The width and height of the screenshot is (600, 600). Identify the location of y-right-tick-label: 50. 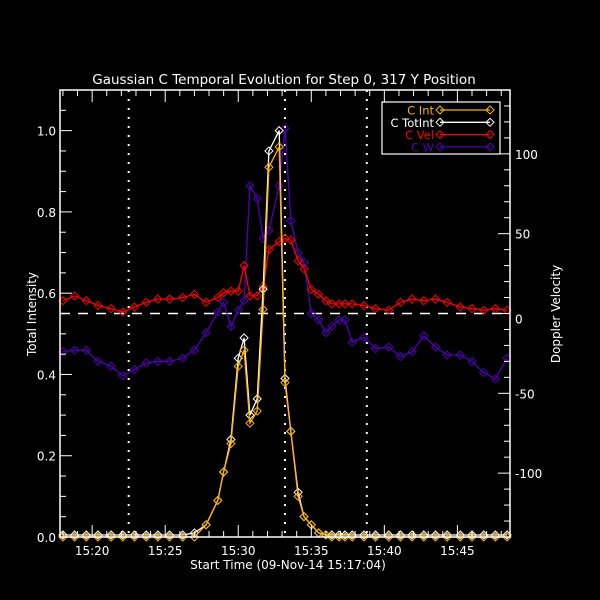
(522, 235).